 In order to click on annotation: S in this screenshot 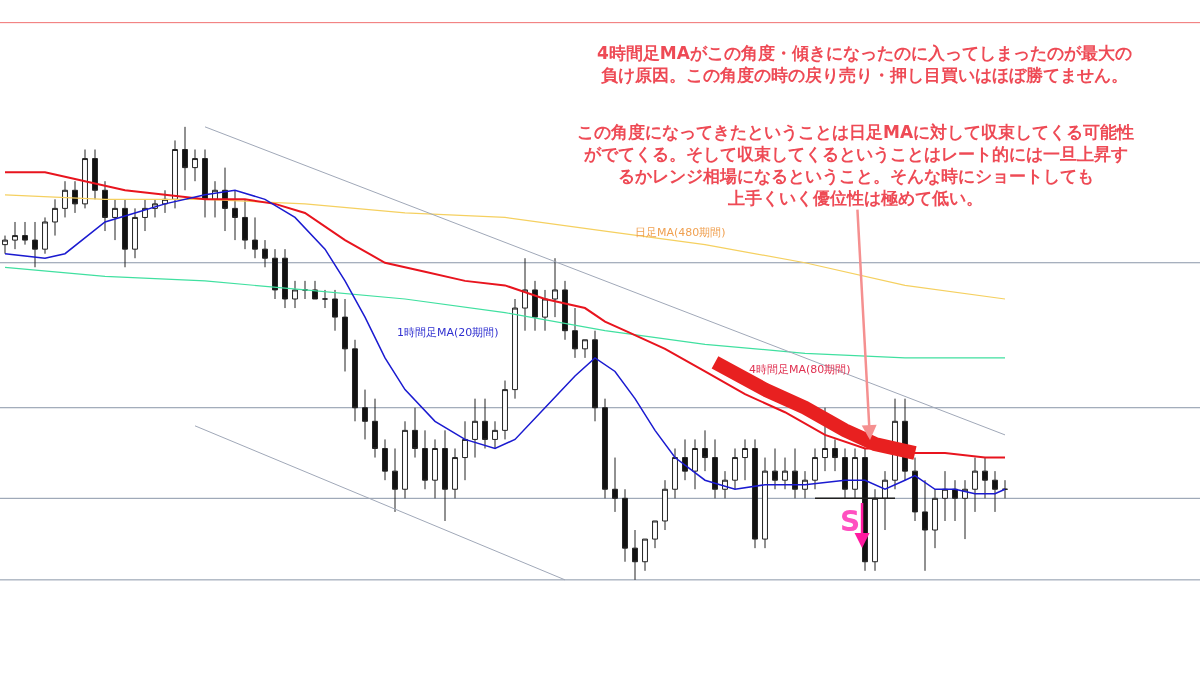, I will do `click(850, 521)`.